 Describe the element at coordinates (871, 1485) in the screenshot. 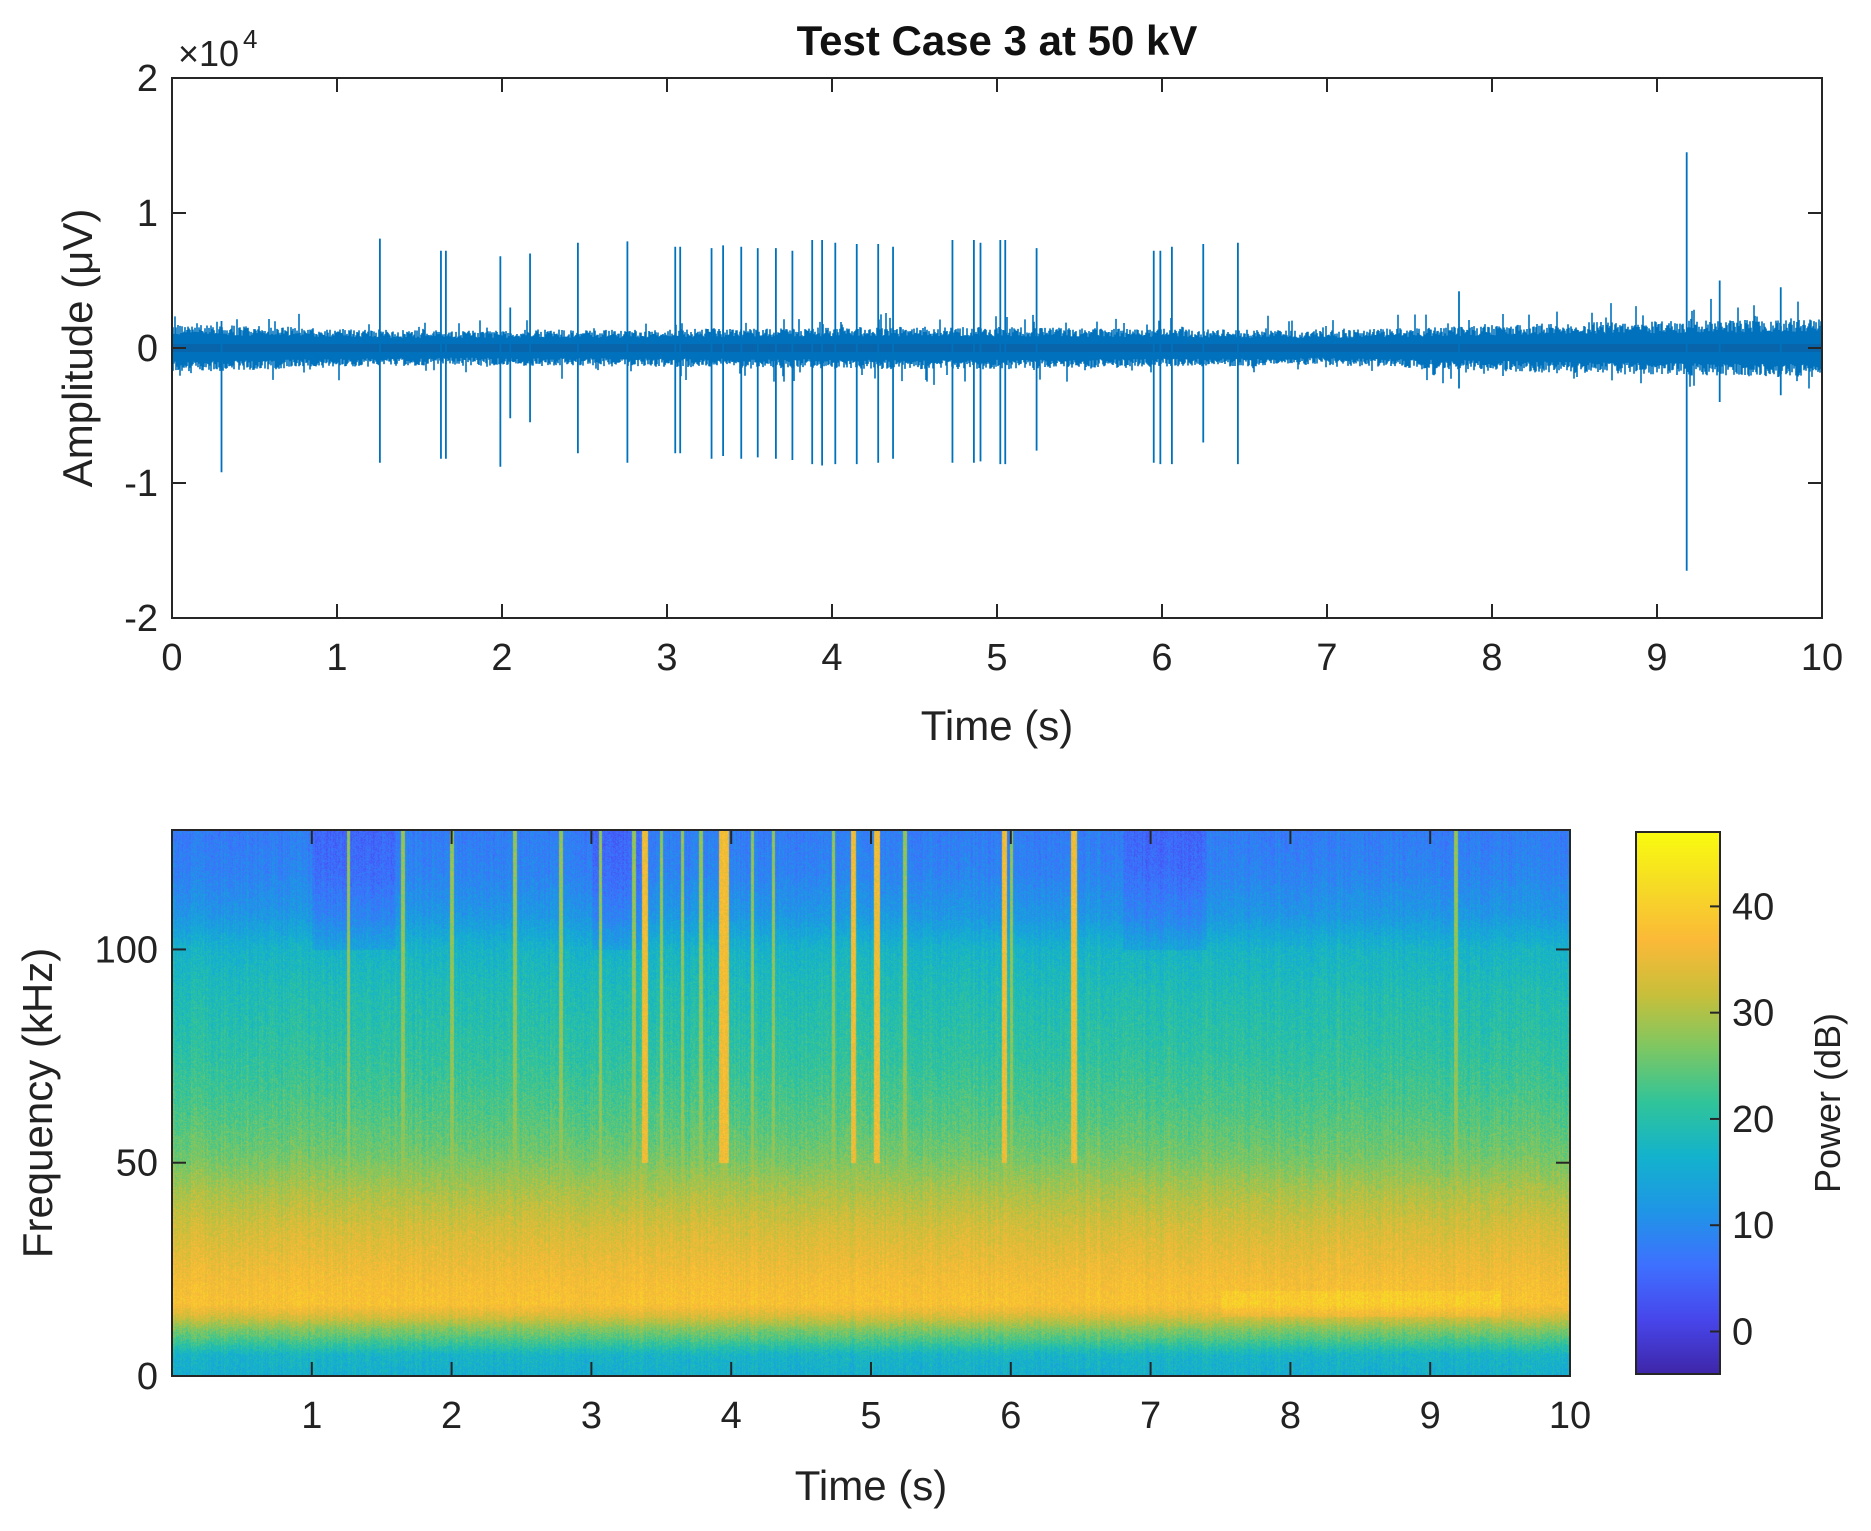

I see `bottom-x-axis-label: Time (s)` at that location.